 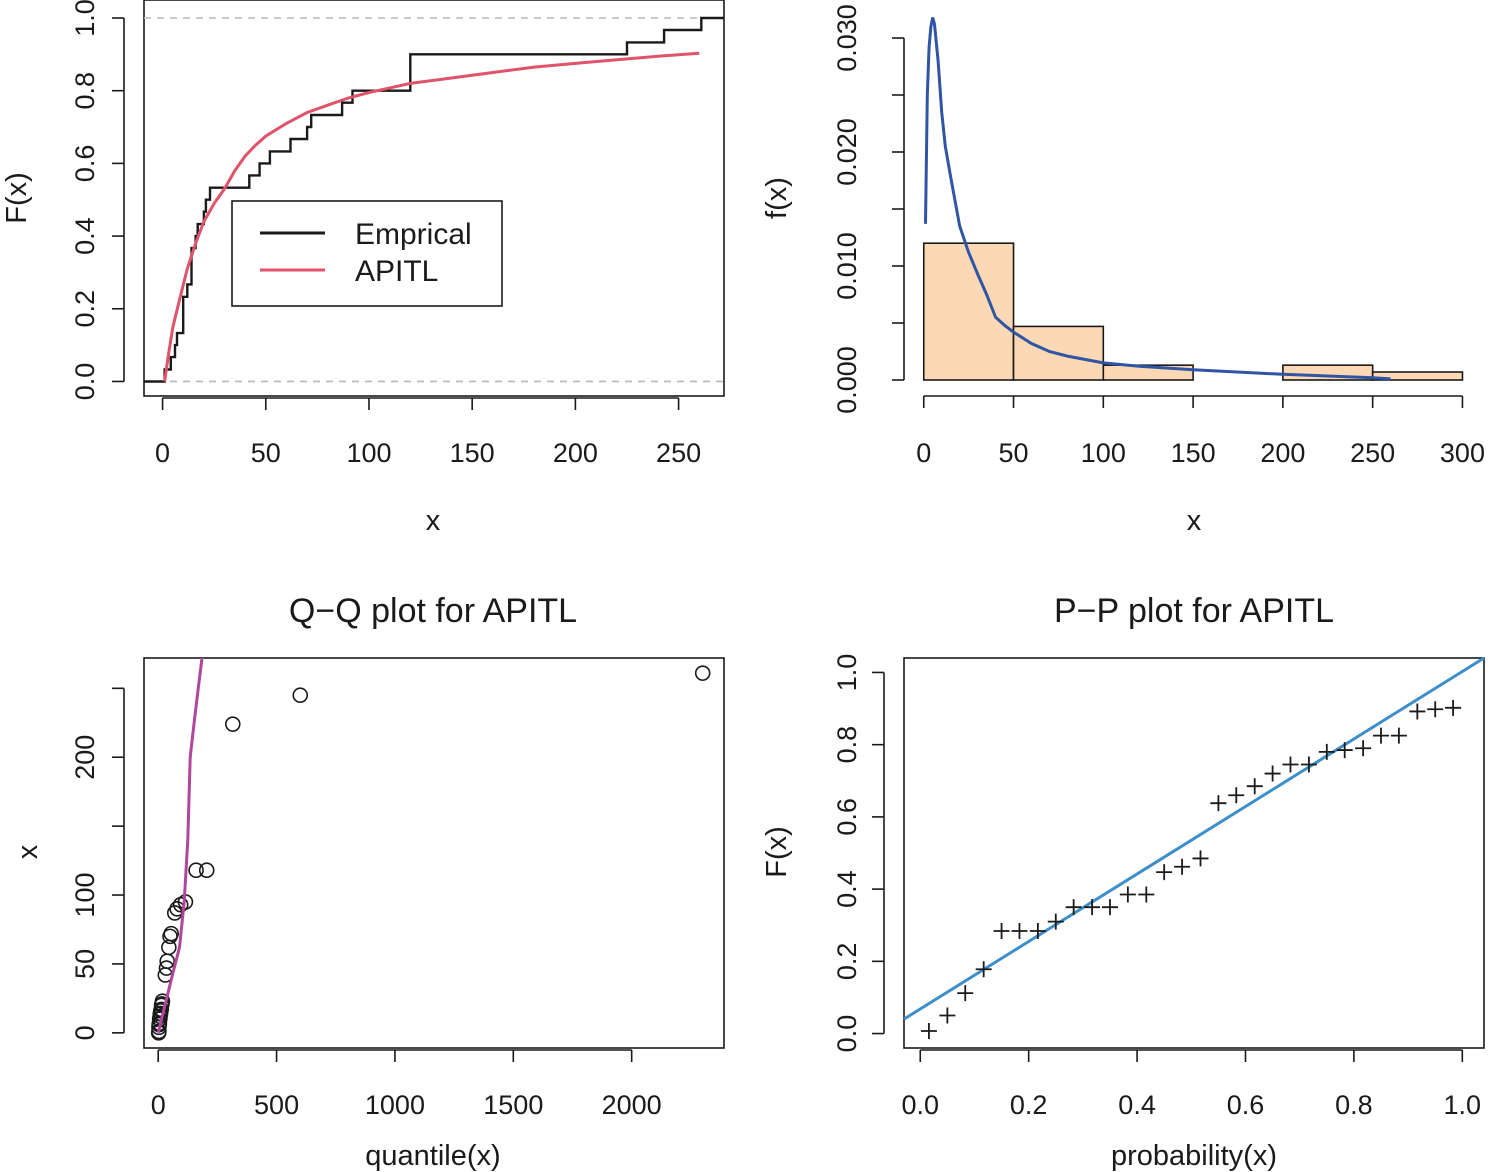 What do you see at coordinates (1194, 611) in the screenshot?
I see `plot-title: P−P plot for APITL` at bounding box center [1194, 611].